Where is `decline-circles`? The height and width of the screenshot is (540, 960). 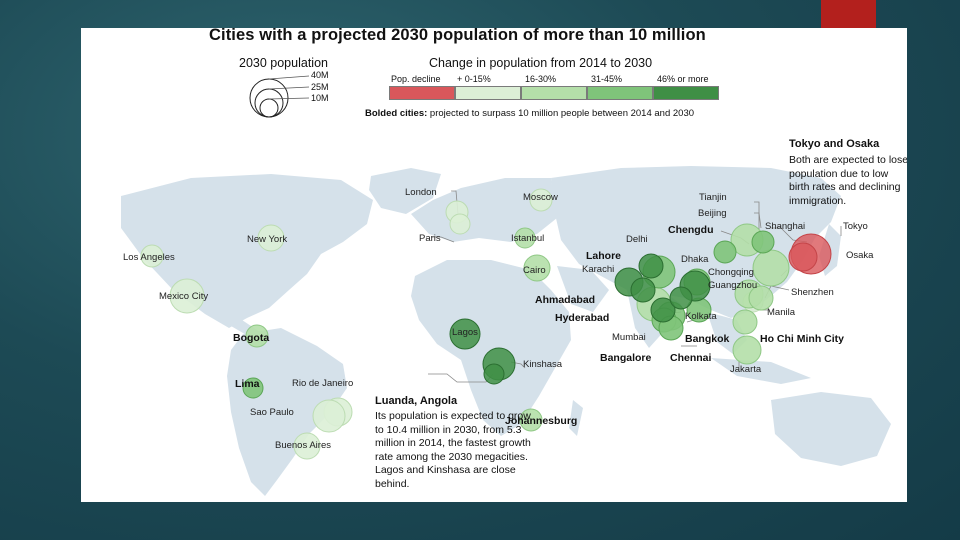
decline-circles is located at coordinates (810, 254).